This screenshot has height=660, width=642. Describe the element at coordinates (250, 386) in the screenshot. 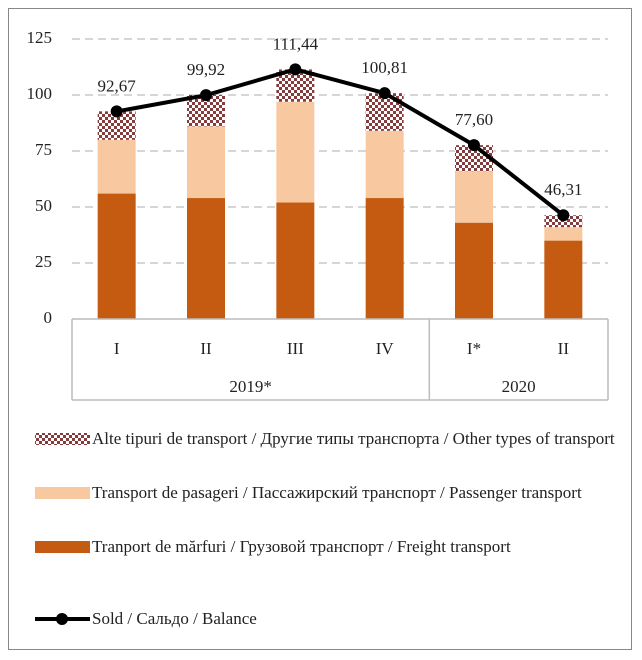

I see `group-label: 2019*` at that location.